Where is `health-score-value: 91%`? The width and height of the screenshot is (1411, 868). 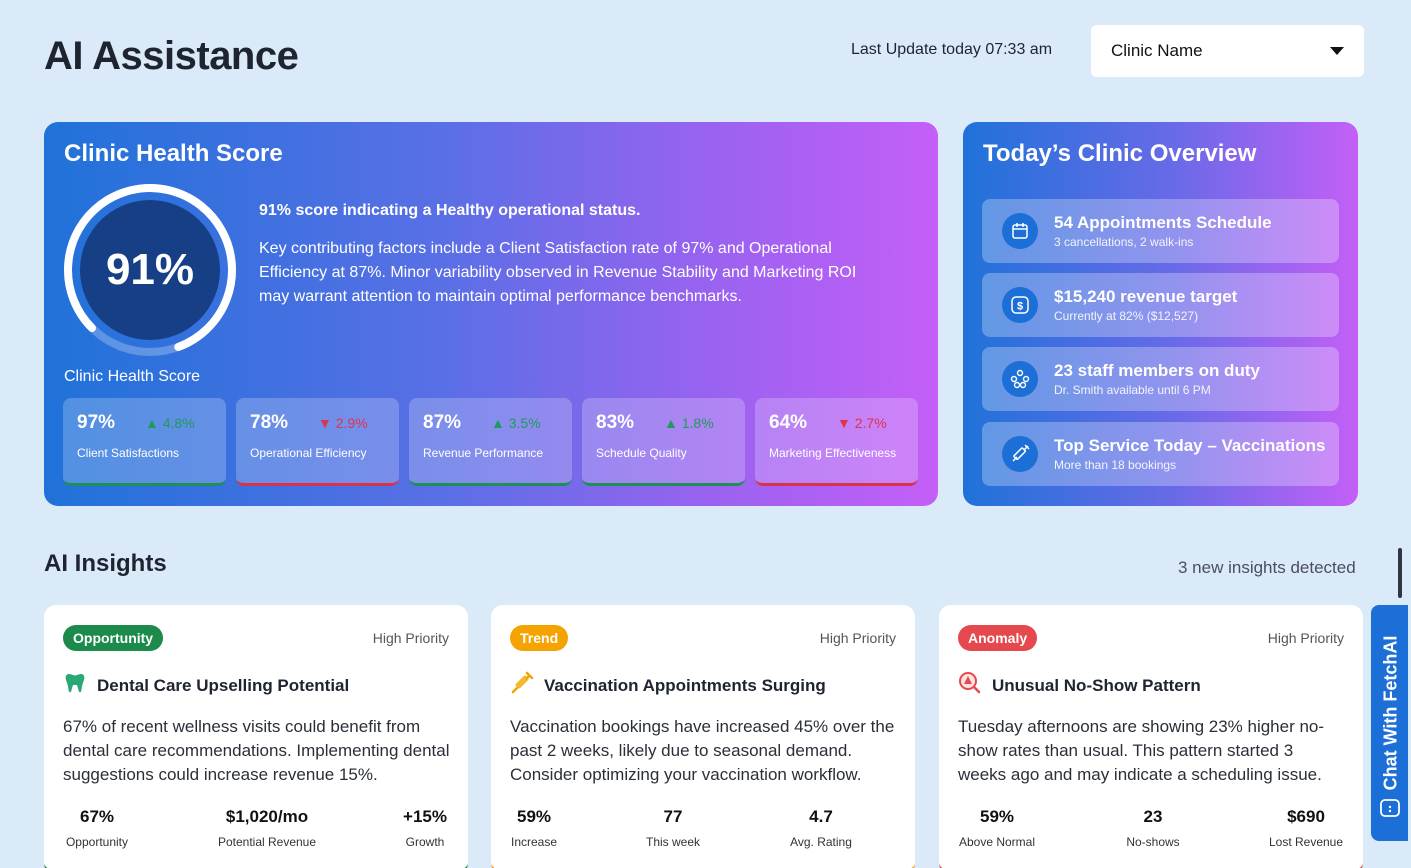
health-score-value: 91% is located at coordinates (150, 269).